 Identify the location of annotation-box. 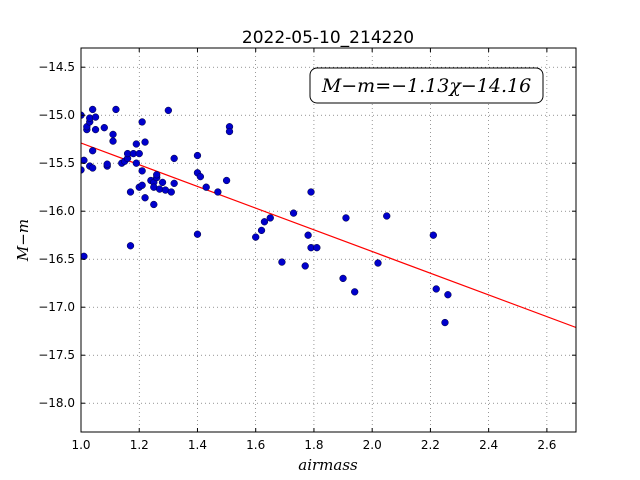
(426, 85).